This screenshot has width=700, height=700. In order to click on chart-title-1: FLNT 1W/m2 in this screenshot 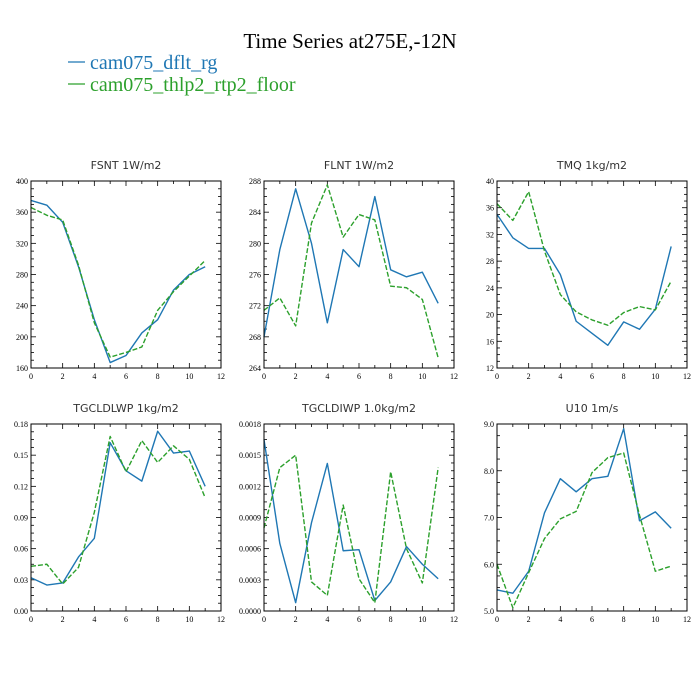, I will do `click(359, 165)`.